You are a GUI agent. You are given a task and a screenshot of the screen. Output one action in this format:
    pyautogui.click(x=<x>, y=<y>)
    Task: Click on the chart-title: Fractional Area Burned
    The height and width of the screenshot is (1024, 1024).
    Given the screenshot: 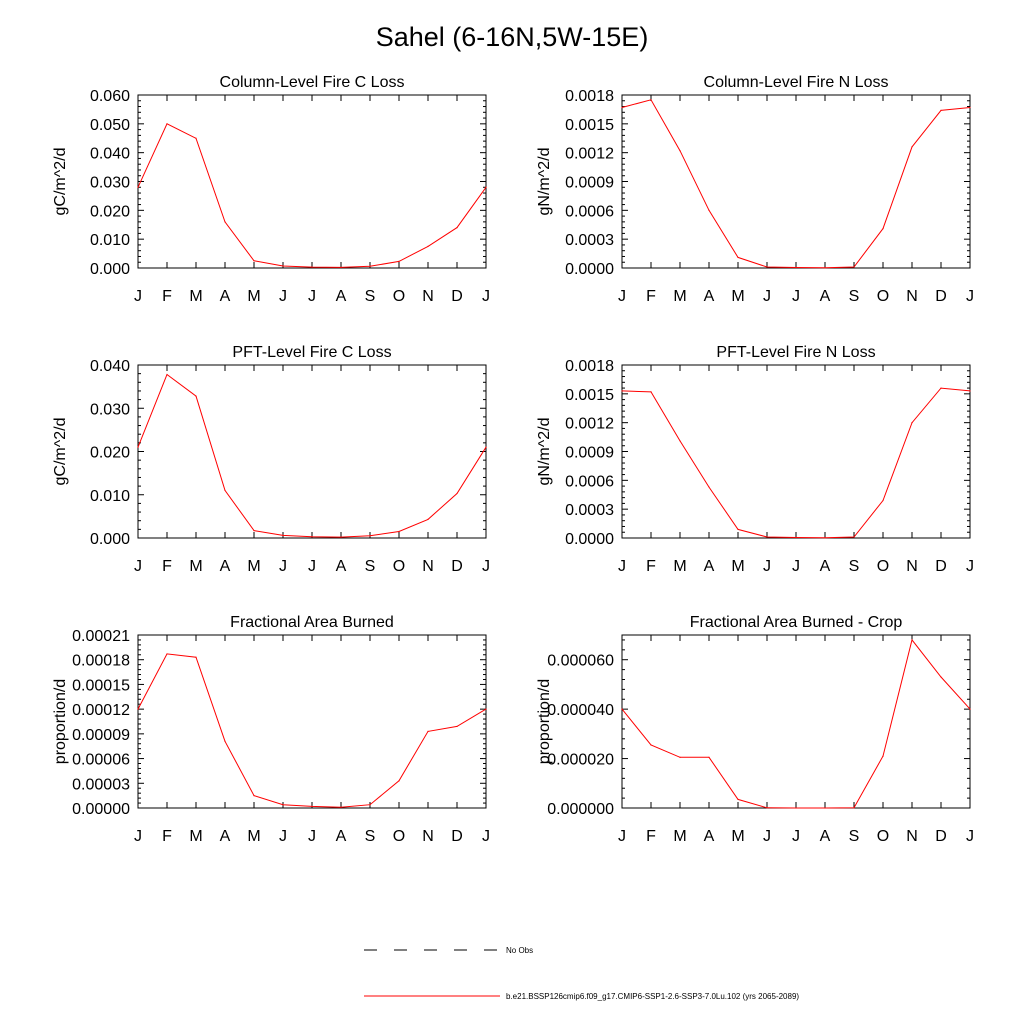 What is the action you would take?
    pyautogui.click(x=312, y=622)
    